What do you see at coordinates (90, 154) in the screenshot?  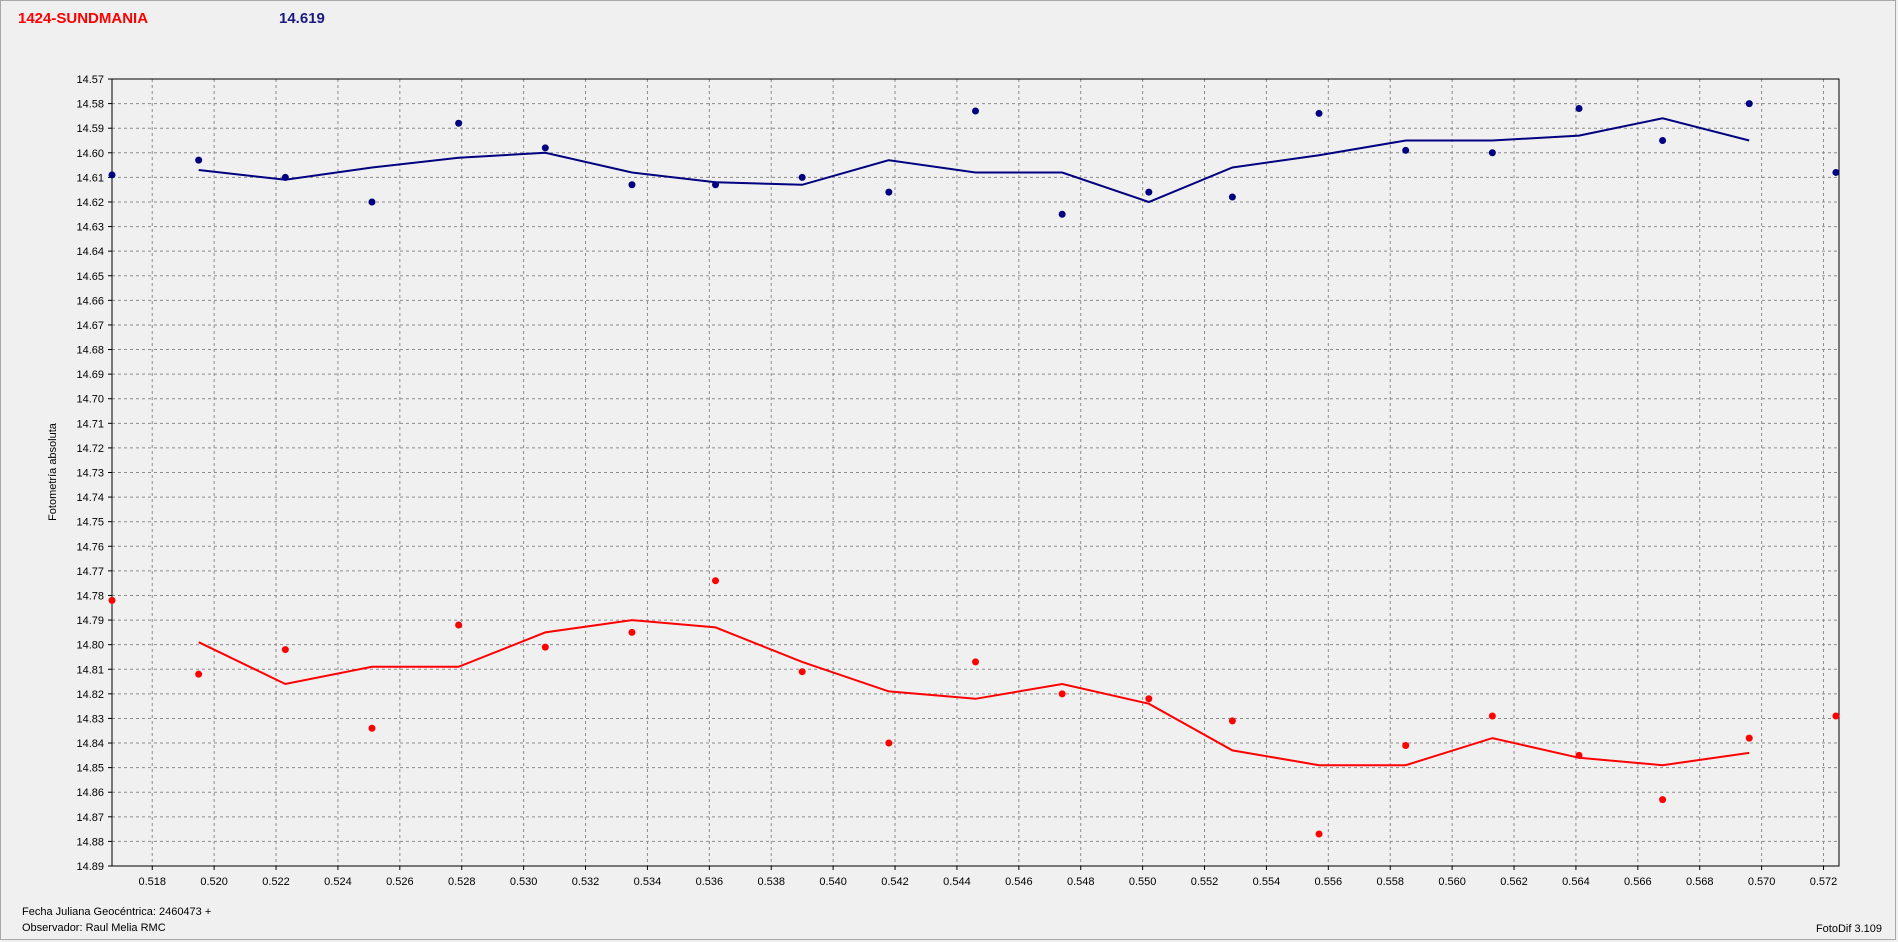 I see `y-tick-label: 14.60` at bounding box center [90, 154].